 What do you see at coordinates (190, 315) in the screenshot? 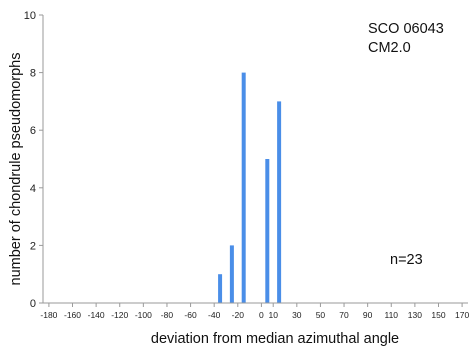
I see `x-tick-label: -60` at bounding box center [190, 315].